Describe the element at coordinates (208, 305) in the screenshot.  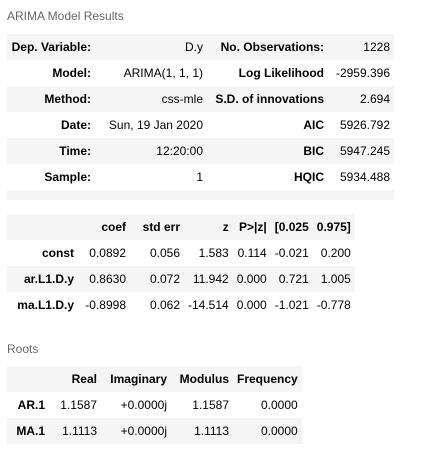
I see `coef-cell: -14.514` at that location.